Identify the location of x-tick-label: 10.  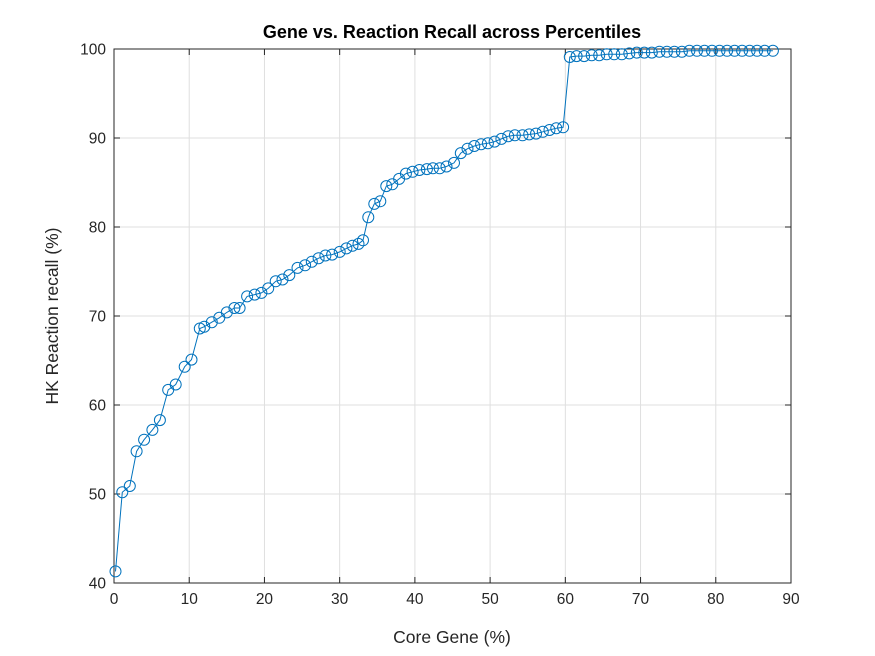
(190, 599).